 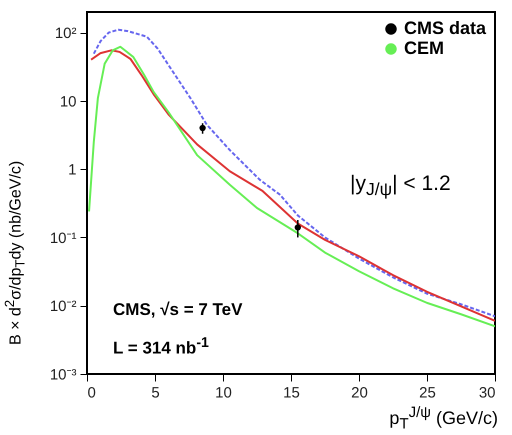 I want to click on x-axis-title: p$_{T}$$^{J/ψ}$ (GeV/c), so click(x=443, y=418).